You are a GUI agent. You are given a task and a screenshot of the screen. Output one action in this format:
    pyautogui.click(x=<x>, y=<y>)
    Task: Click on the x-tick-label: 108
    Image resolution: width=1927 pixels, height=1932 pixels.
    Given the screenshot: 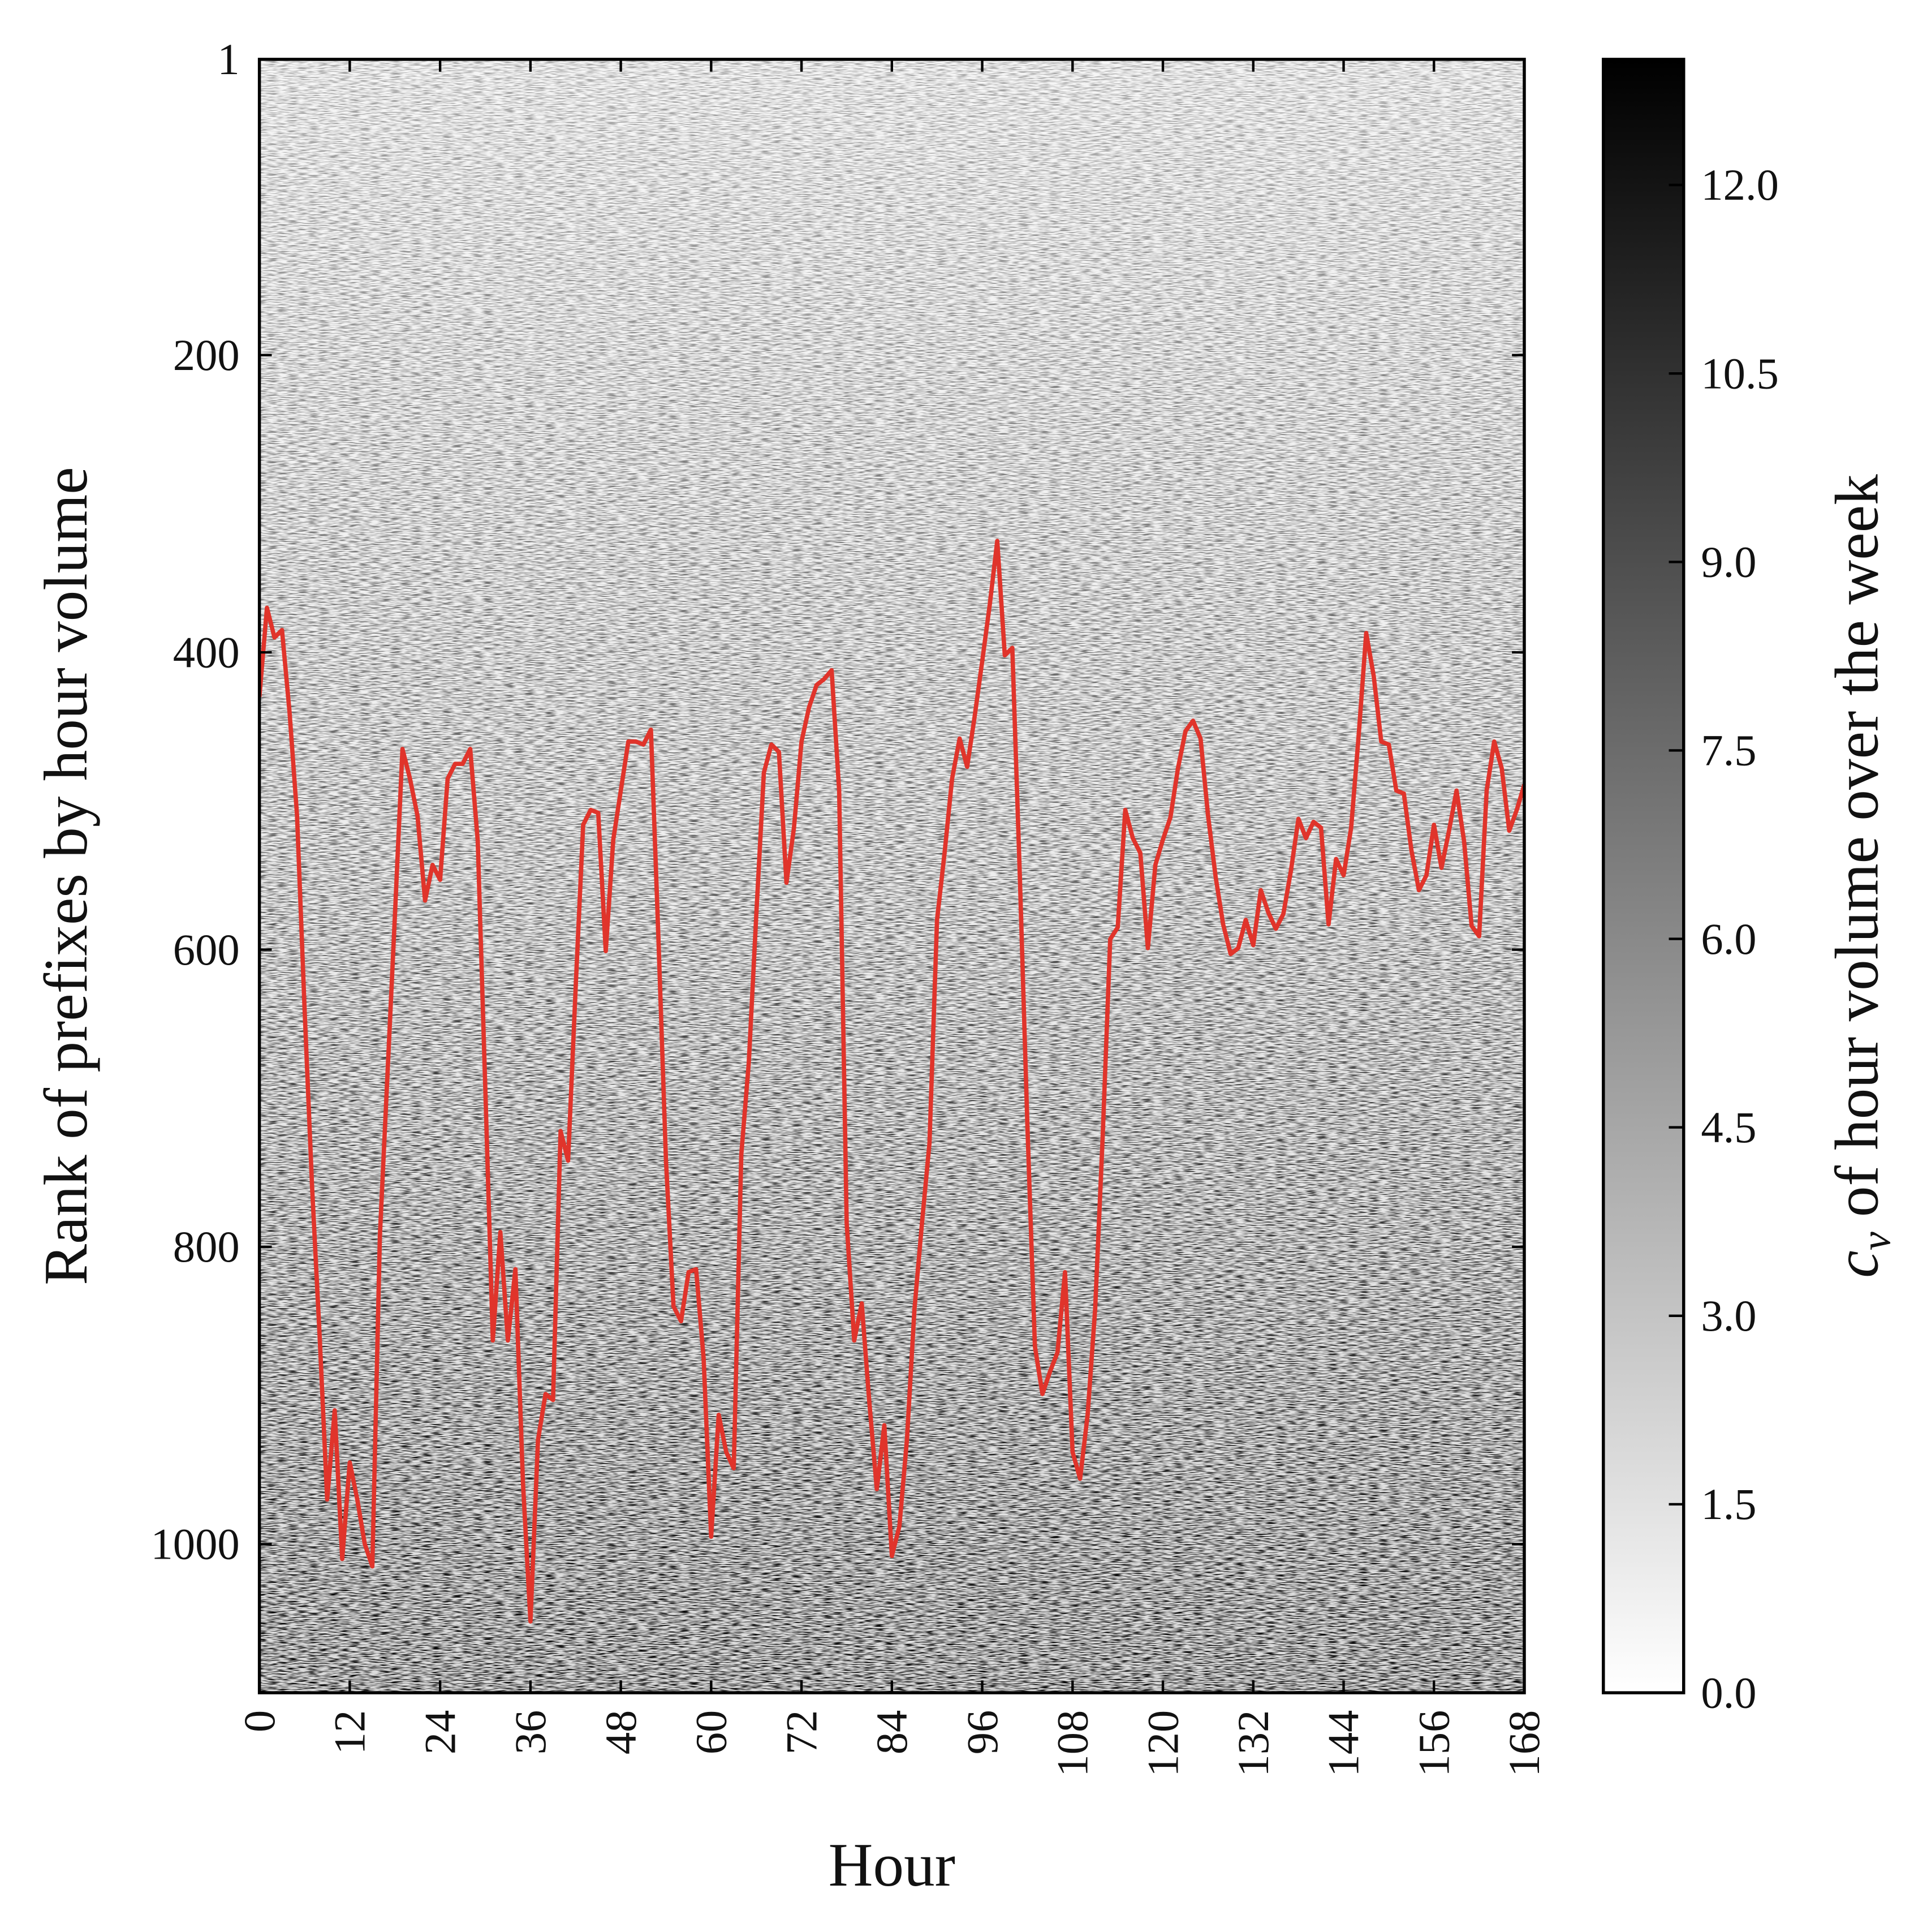 What is the action you would take?
    pyautogui.click(x=1073, y=1743)
    